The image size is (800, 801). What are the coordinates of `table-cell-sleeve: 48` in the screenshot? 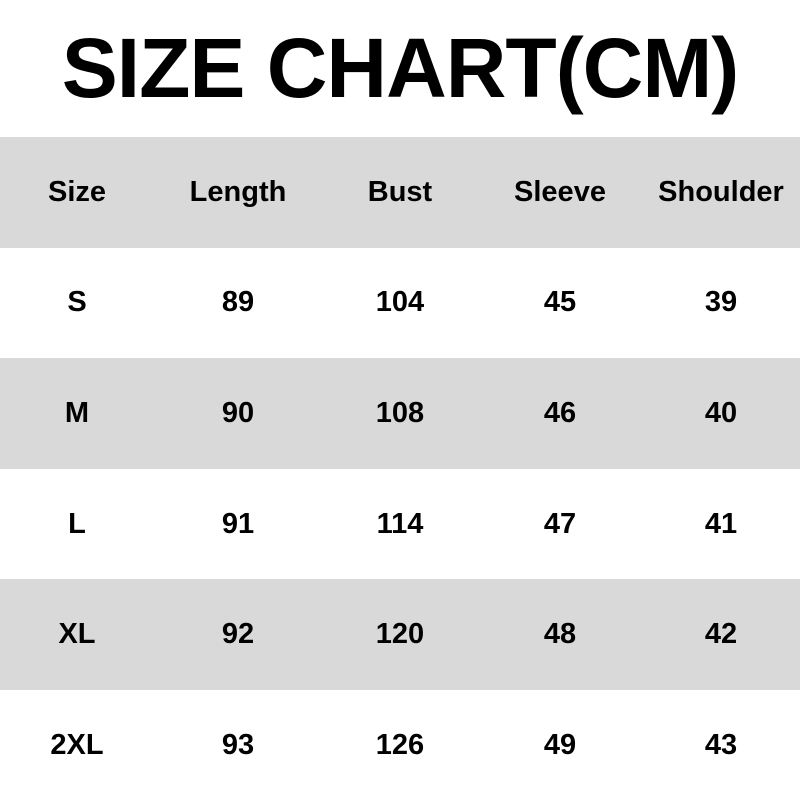 It's located at (560, 634).